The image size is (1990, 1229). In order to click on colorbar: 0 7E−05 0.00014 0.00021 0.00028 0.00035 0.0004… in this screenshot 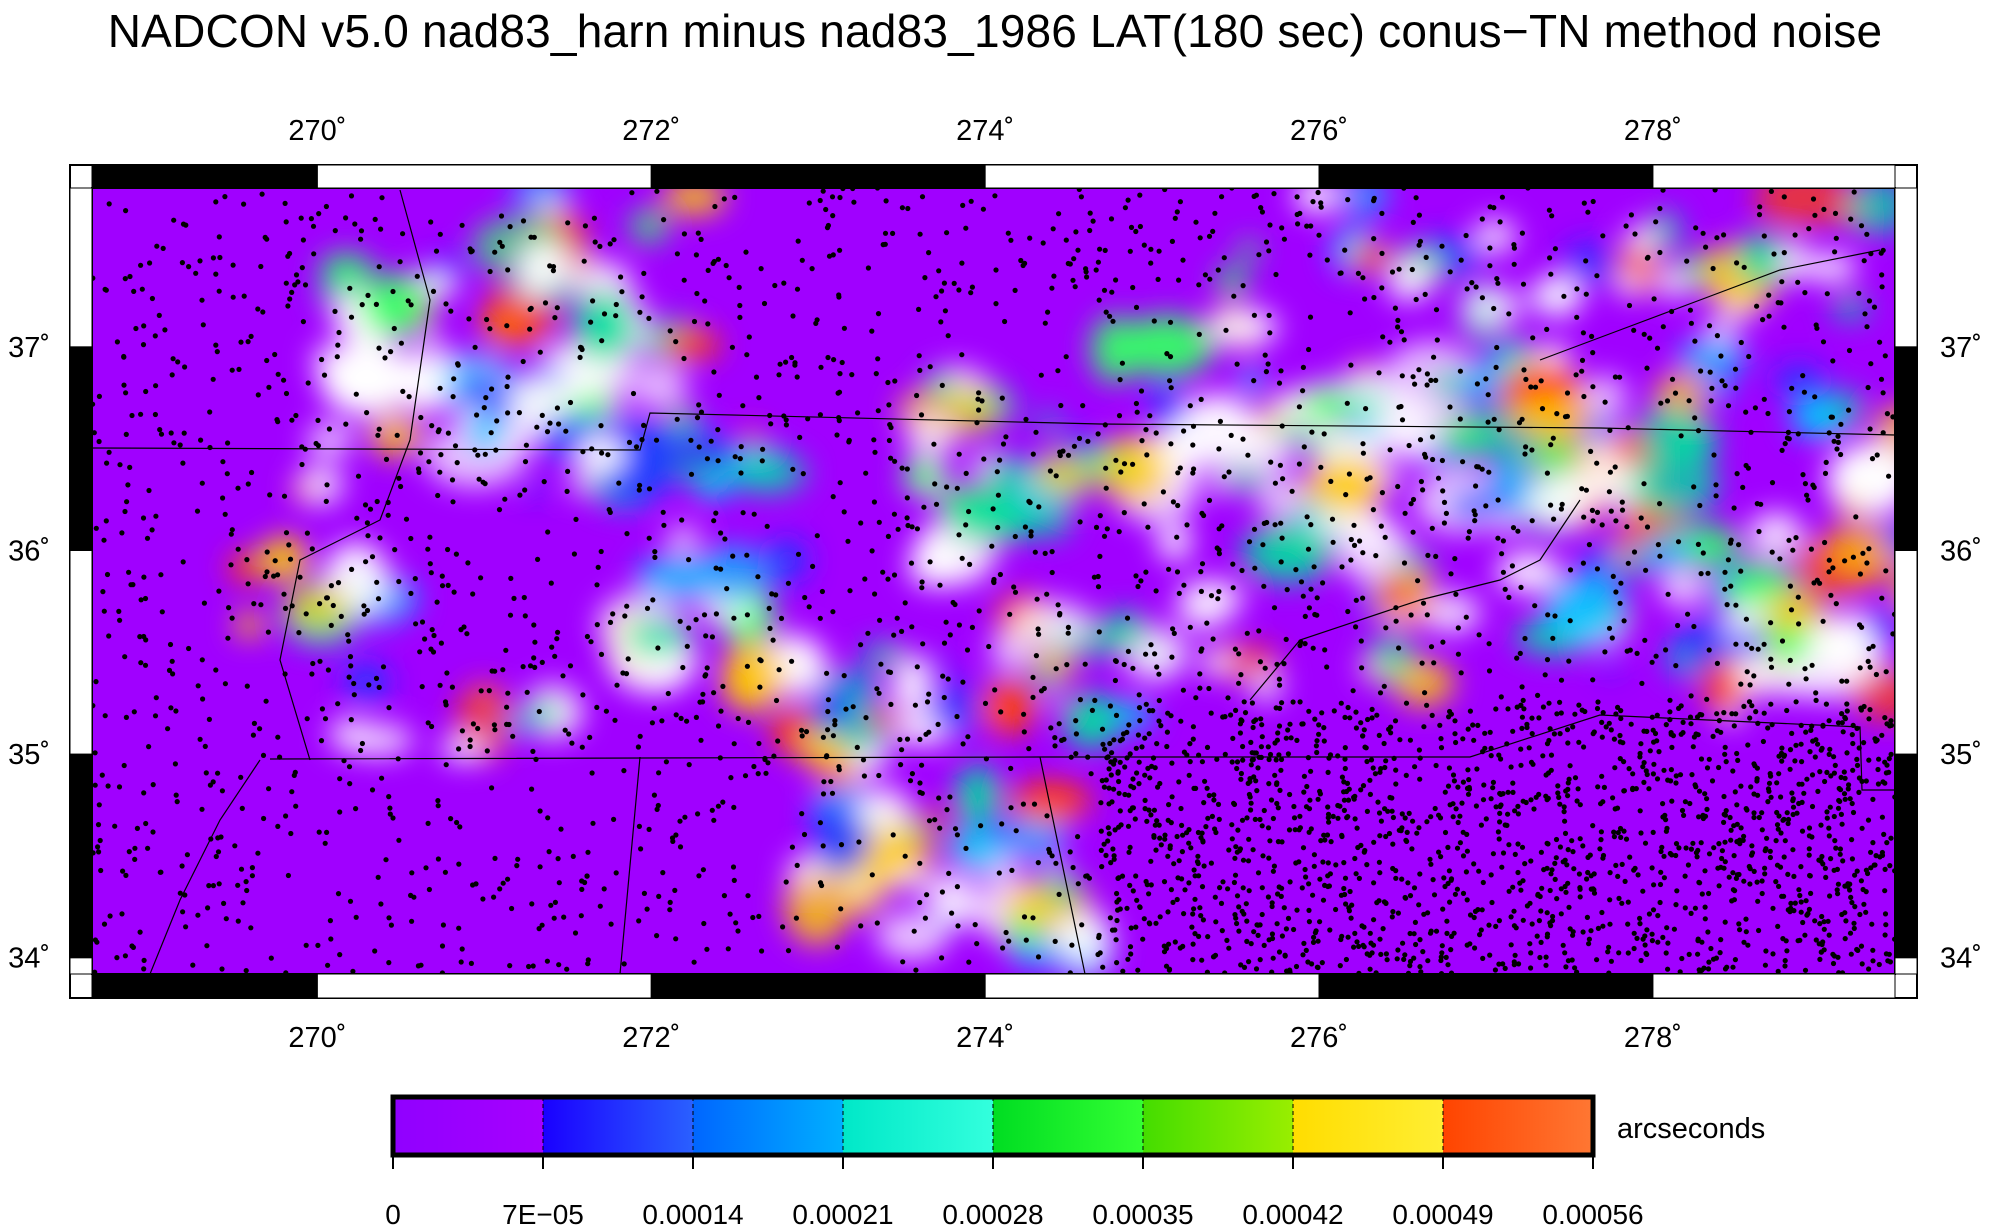, I will do `click(1014, 1161)`.